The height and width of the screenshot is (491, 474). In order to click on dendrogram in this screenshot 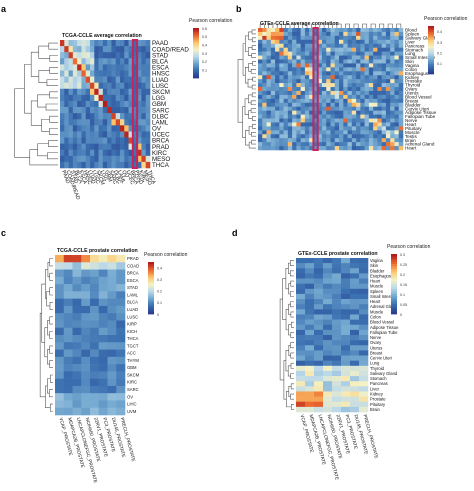, I will do `click(36, 104)`.